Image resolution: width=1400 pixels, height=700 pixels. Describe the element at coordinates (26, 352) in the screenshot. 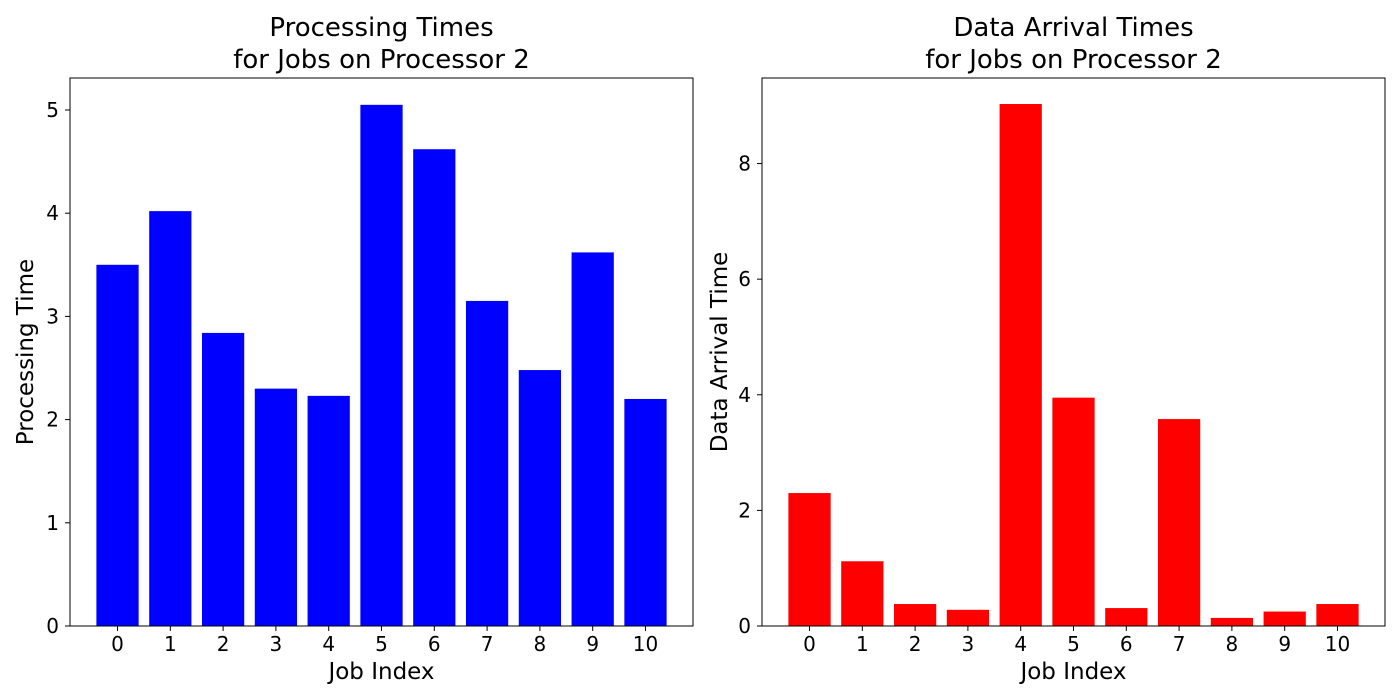

I see `y-axis-label: Processing Time` at that location.